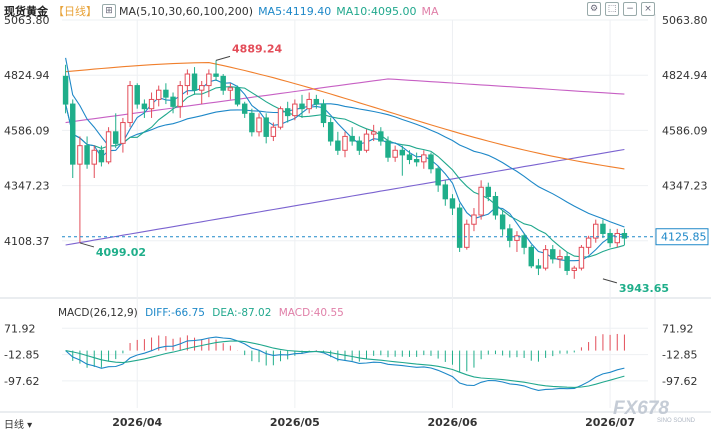 The width and height of the screenshot is (711, 432). Describe the element at coordinates (137, 422) in the screenshot. I see `x-tick-label: 2026/04` at that location.